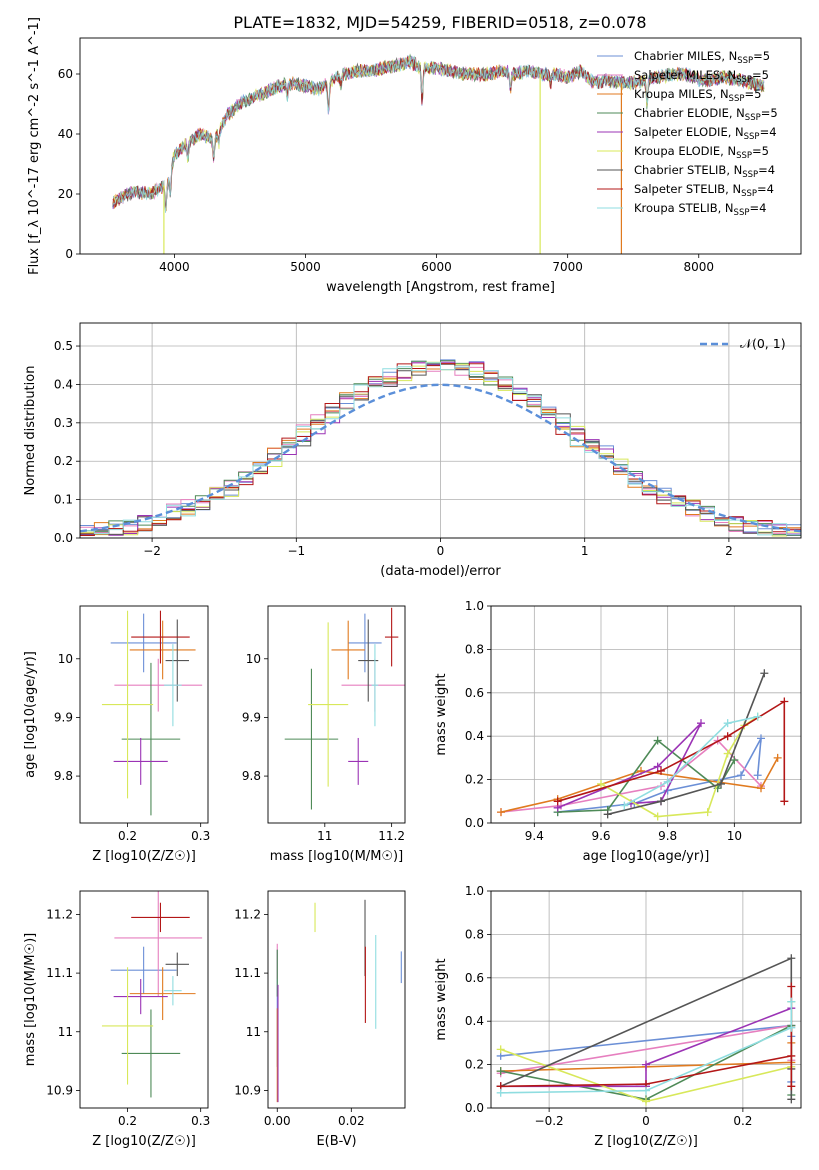 This screenshot has height=1170, width=819. I want to click on y-tick-label: 0.1, so click(63, 500).